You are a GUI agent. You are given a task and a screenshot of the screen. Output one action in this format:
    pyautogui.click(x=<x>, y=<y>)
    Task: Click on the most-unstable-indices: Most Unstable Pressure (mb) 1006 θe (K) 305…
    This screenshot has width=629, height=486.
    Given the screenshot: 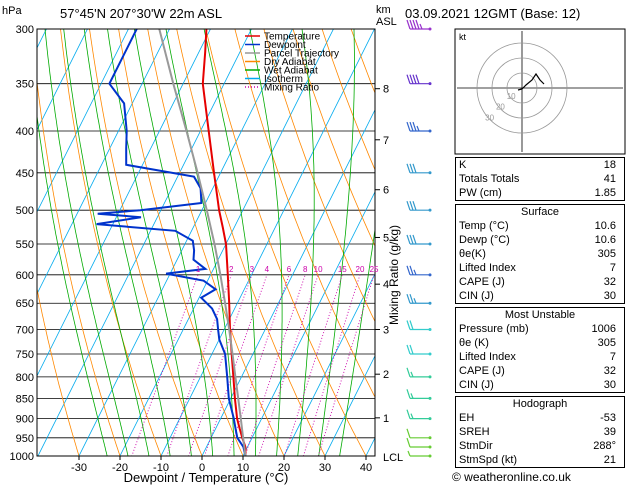 What is the action you would take?
    pyautogui.click(x=540, y=350)
    